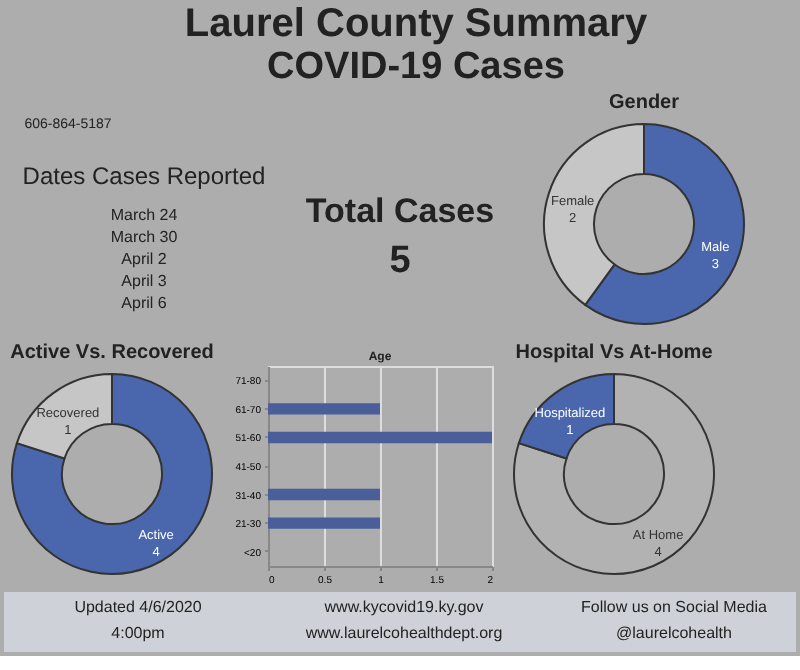  I want to click on text: April 3, so click(144, 281).